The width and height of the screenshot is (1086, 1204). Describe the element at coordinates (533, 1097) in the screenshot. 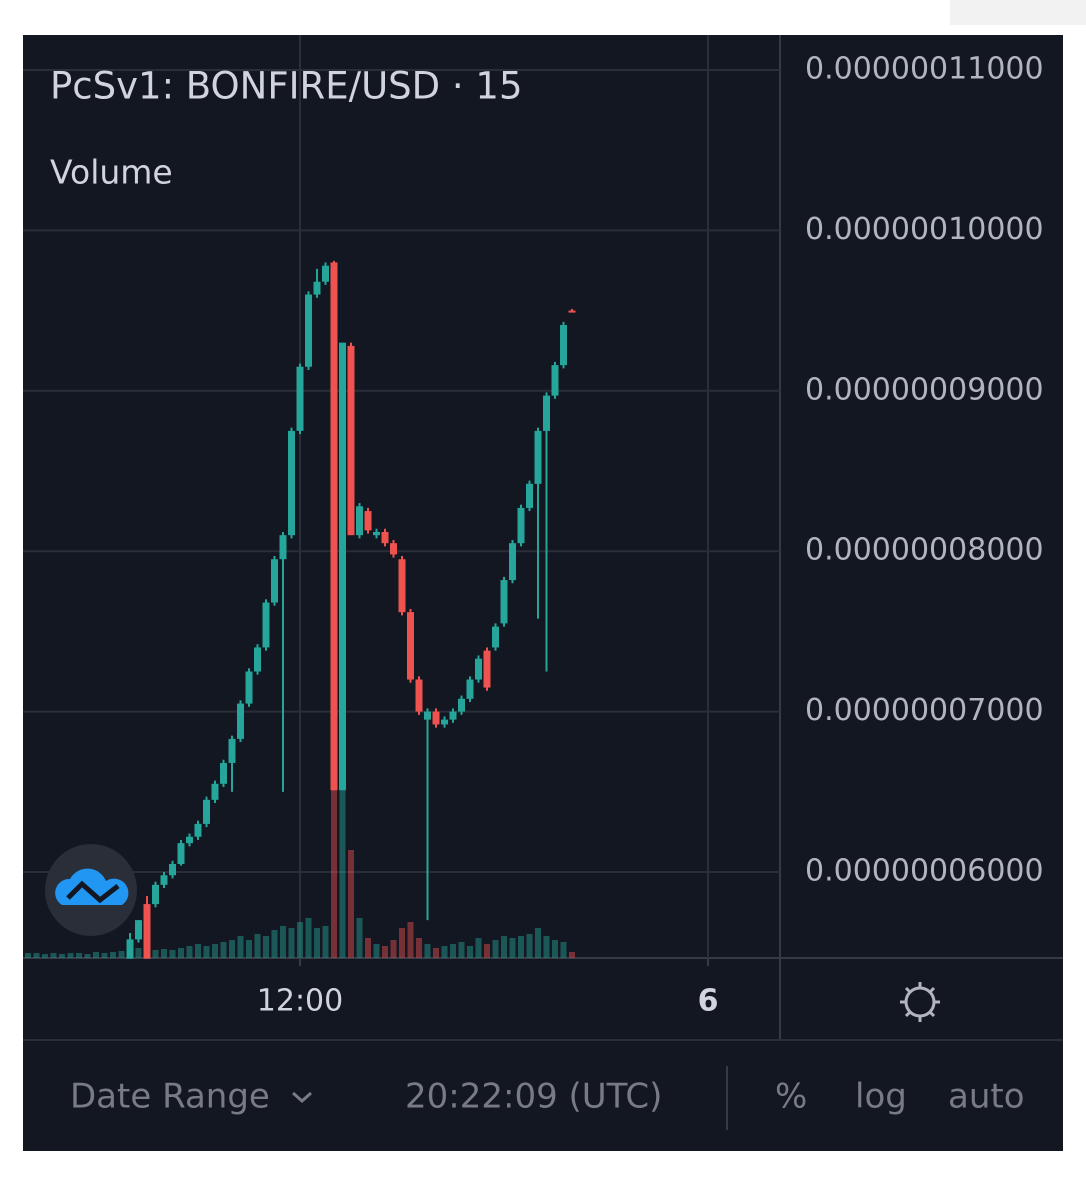

I see `clock: 20:22:09 (UTC)` at that location.